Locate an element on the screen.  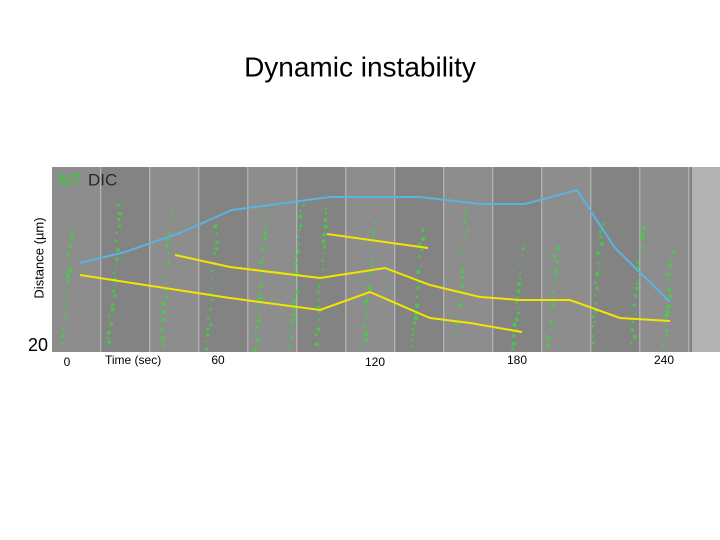
y-axis-label: Distance (µm) is located at coordinates (38, 257).